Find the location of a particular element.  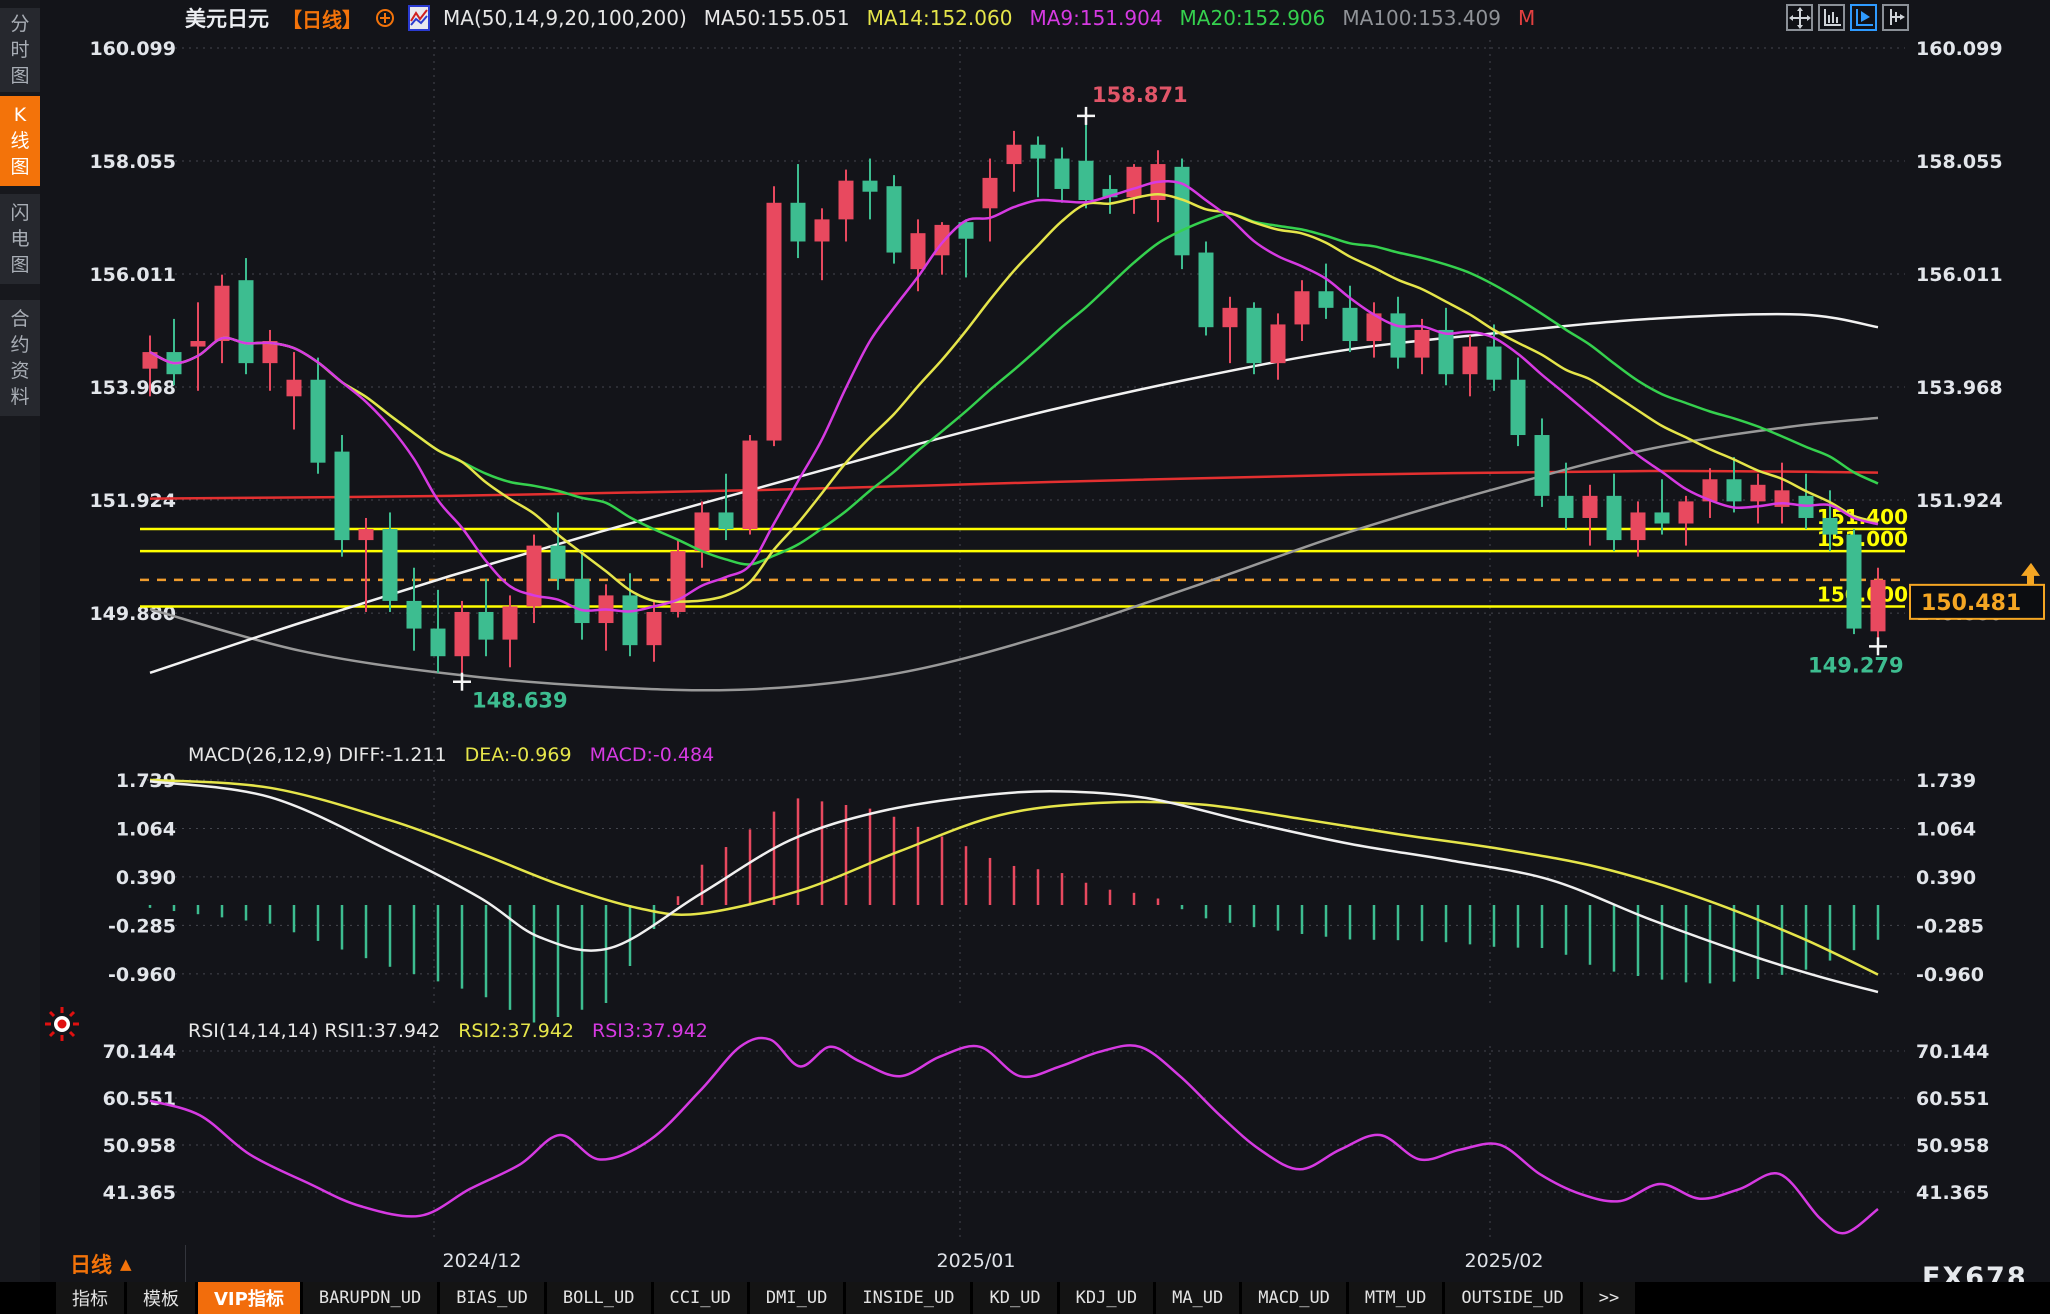

tabbar-more-button: >> is located at coordinates (1609, 1298).